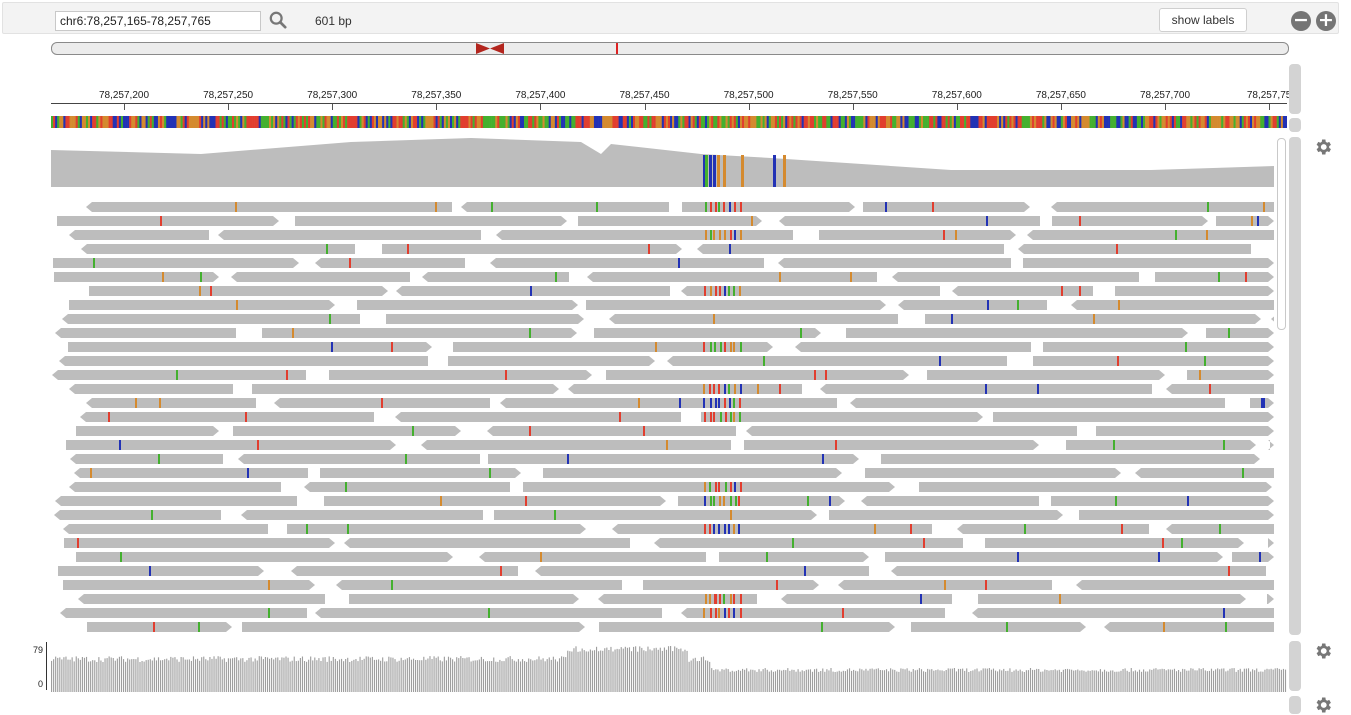 This screenshot has width=1351, height=715. Describe the element at coordinates (1295, 666) in the screenshot. I see `coverage-track-drag-handle` at that location.